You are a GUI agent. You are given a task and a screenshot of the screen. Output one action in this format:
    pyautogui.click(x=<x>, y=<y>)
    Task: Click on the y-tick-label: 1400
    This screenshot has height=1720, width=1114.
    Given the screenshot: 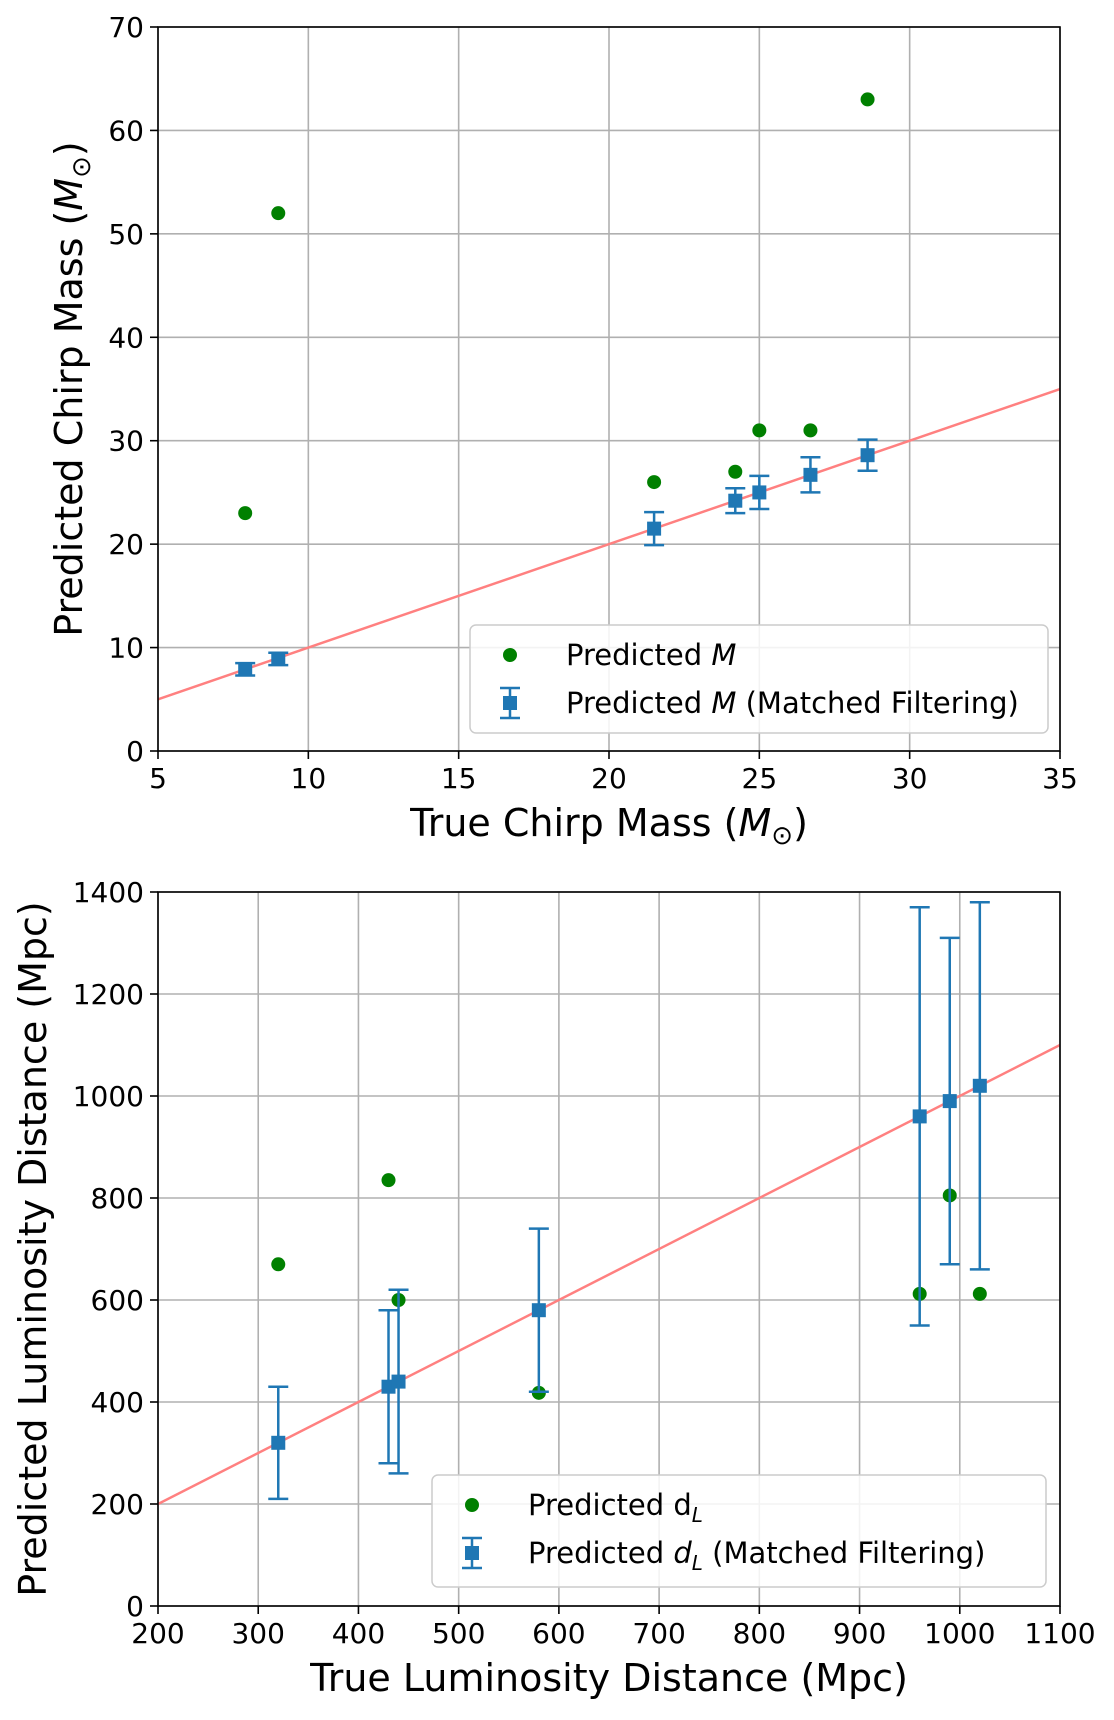 What is the action you would take?
    pyautogui.click(x=108, y=892)
    